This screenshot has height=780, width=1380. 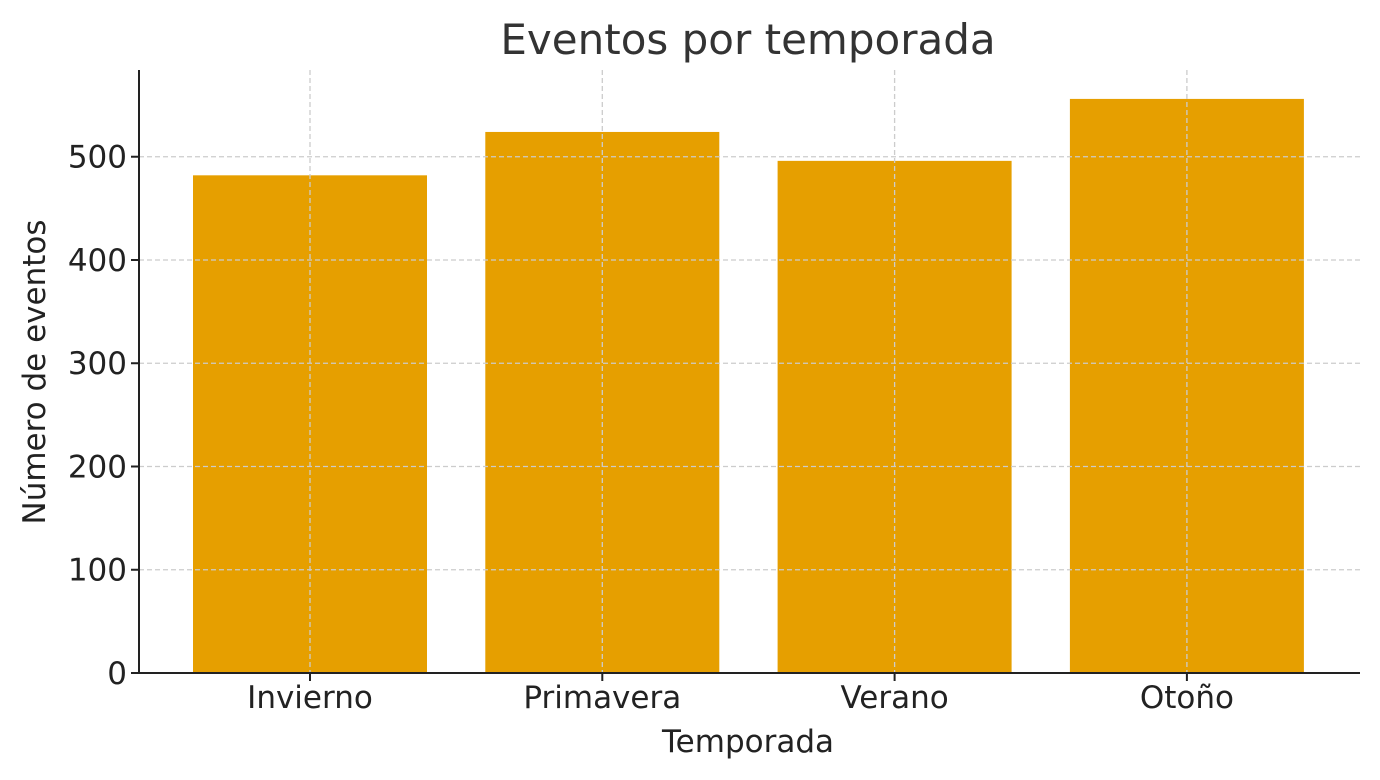 What do you see at coordinates (97, 158) in the screenshot?
I see `y-tick-label: 500` at bounding box center [97, 158].